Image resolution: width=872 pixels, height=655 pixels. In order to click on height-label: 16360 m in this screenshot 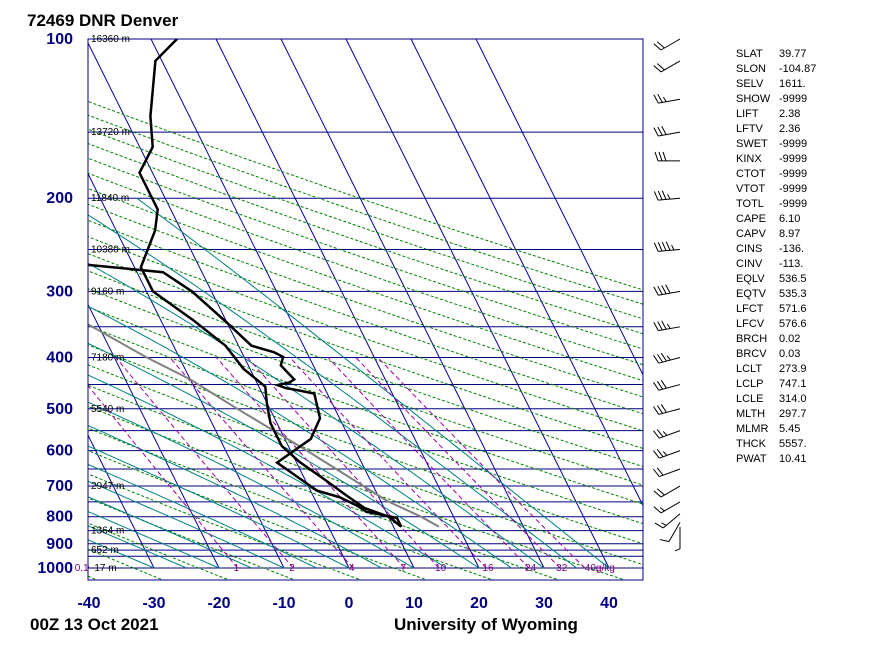, I will do `click(110, 39)`.